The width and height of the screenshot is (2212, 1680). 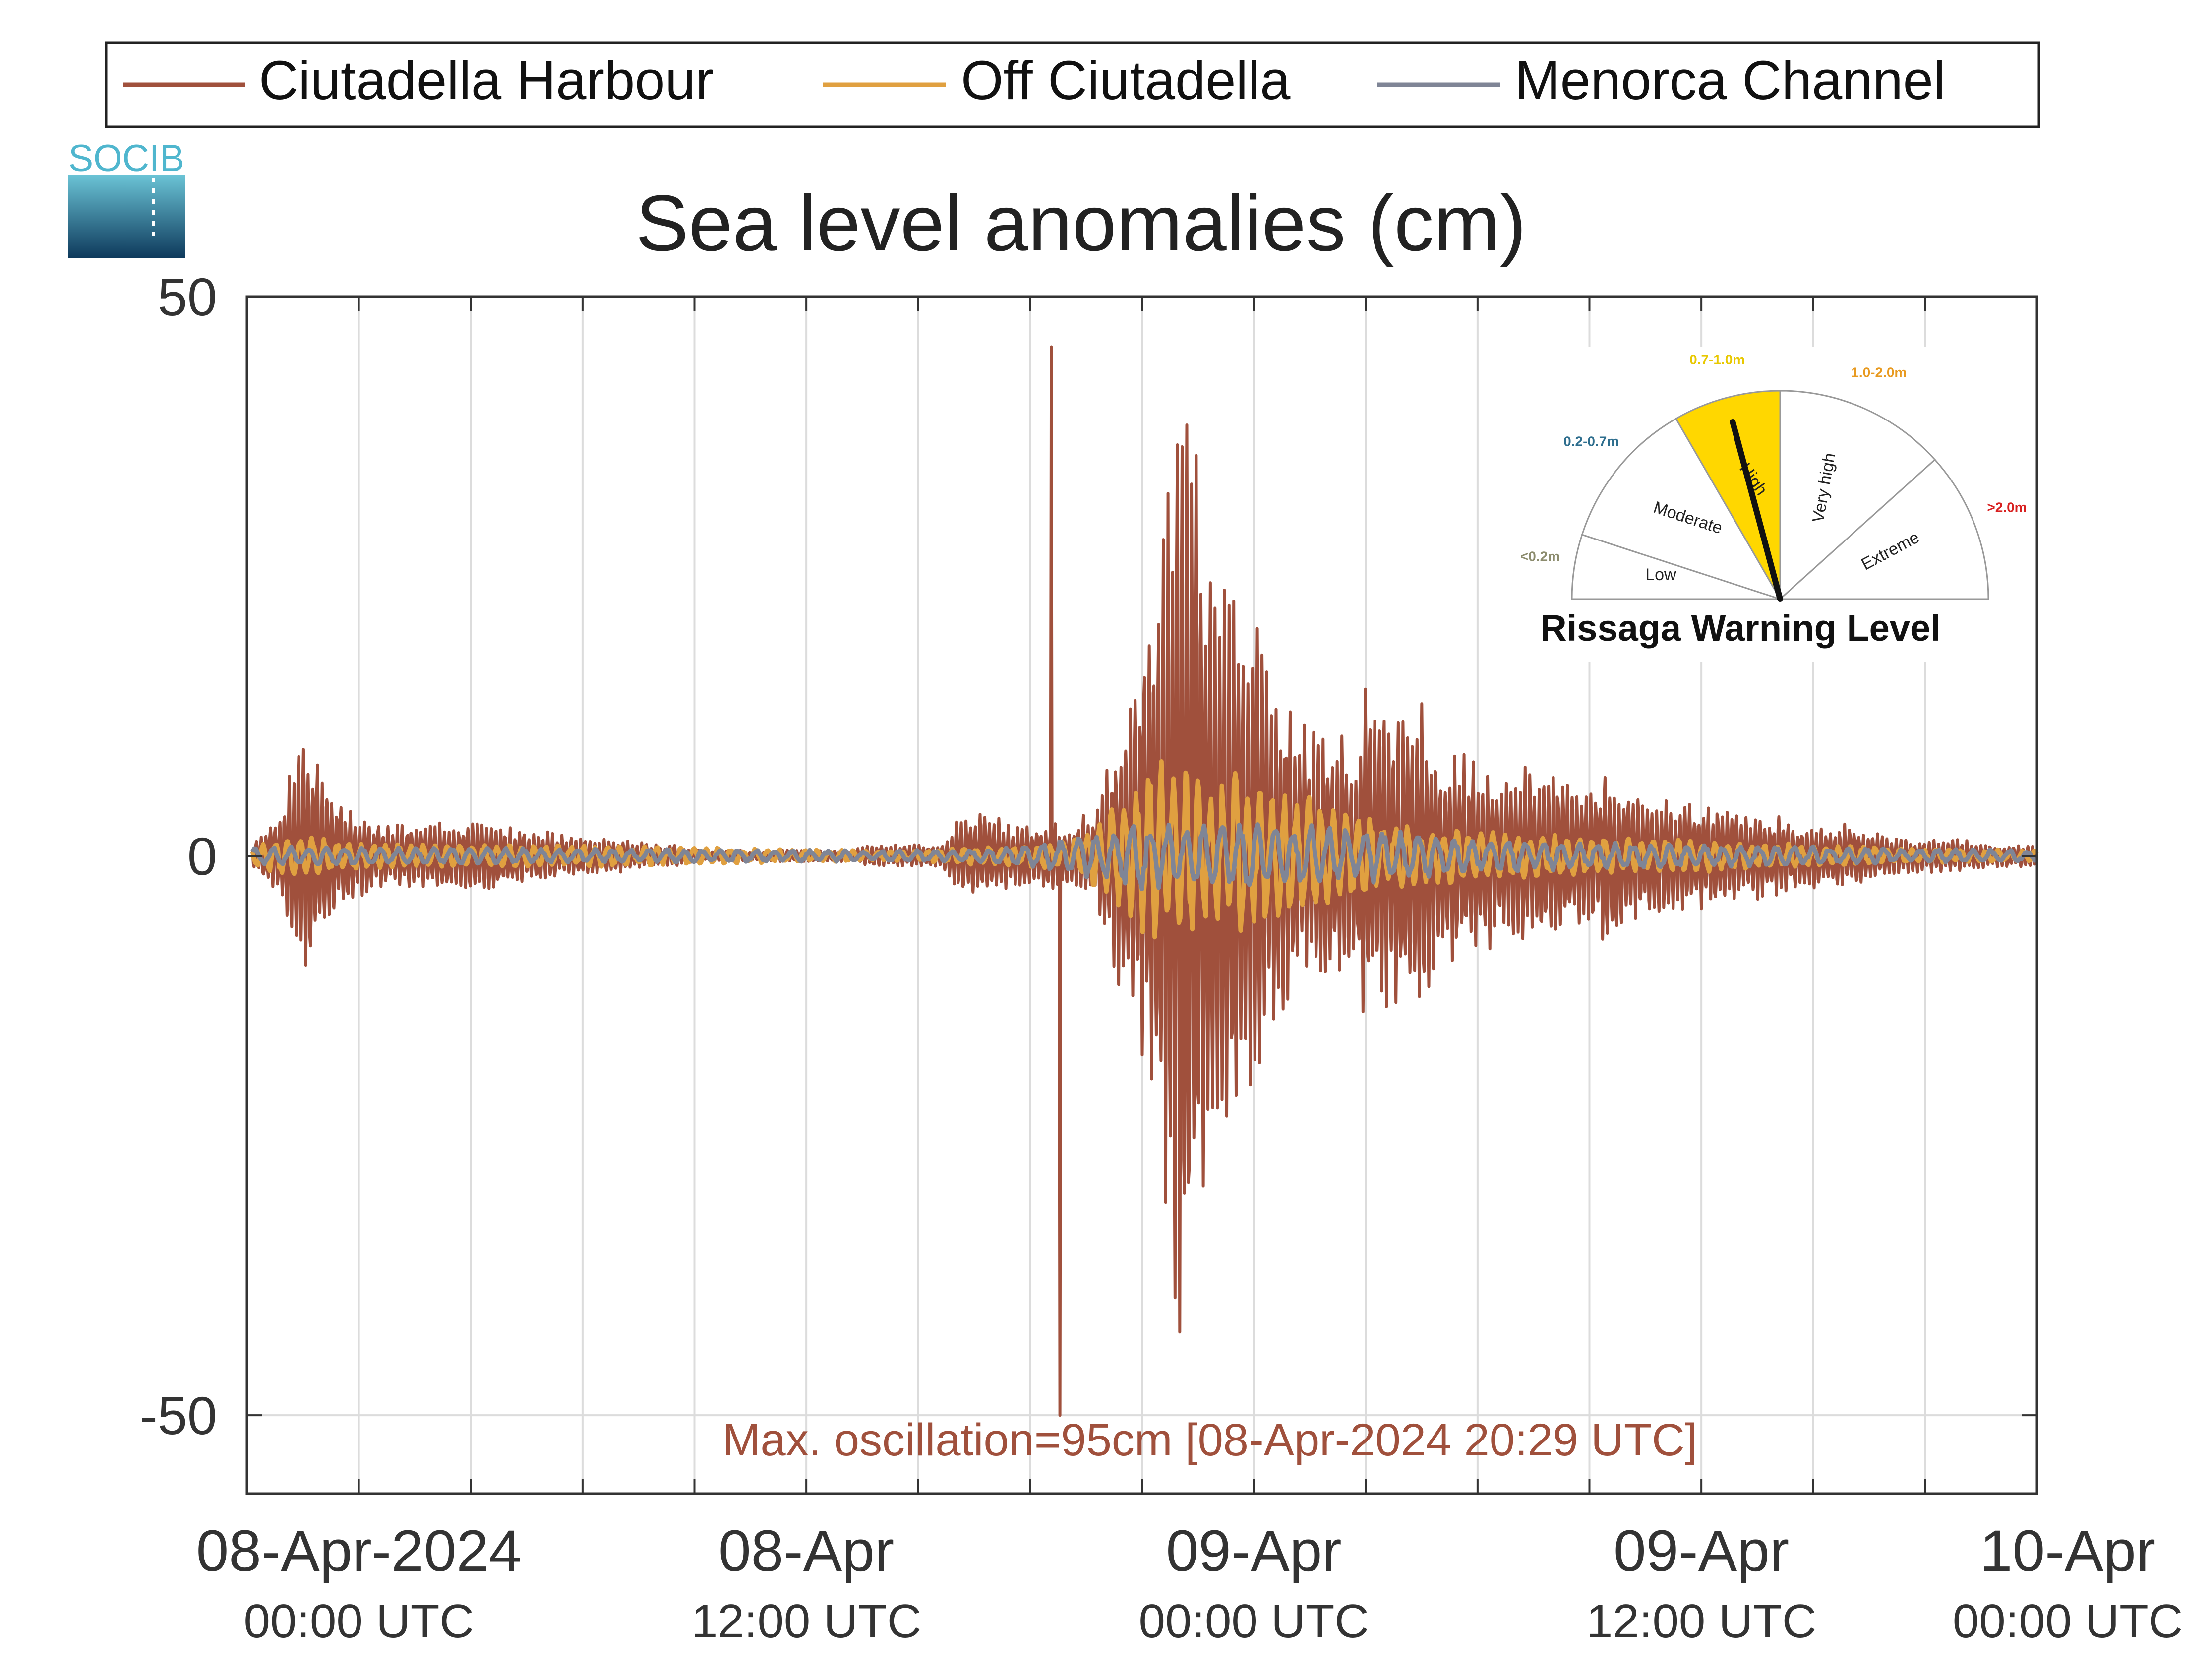 I want to click on socib-logo-waves, so click(x=127, y=216).